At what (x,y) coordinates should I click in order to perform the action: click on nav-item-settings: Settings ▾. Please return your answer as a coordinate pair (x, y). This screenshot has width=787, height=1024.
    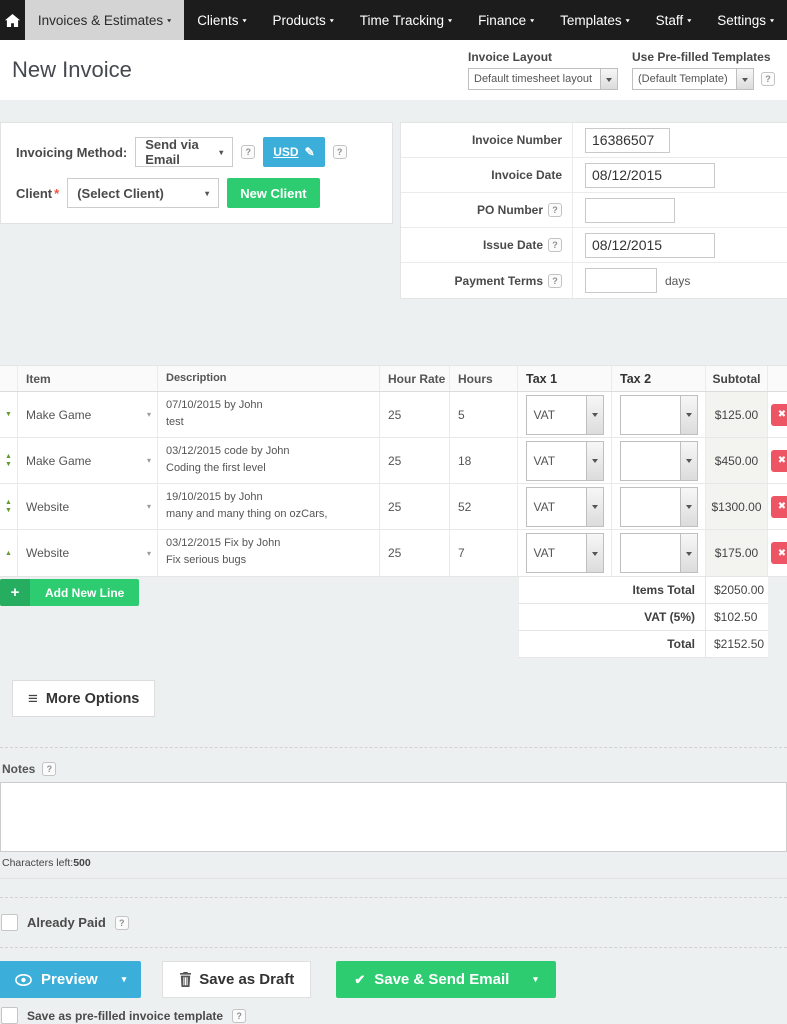
    Looking at the image, I should click on (745, 20).